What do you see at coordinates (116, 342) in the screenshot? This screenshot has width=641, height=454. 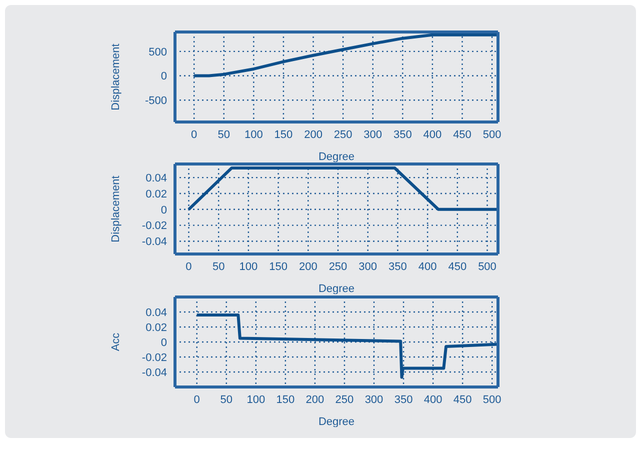 I see `y-axis-title: Acc` at bounding box center [116, 342].